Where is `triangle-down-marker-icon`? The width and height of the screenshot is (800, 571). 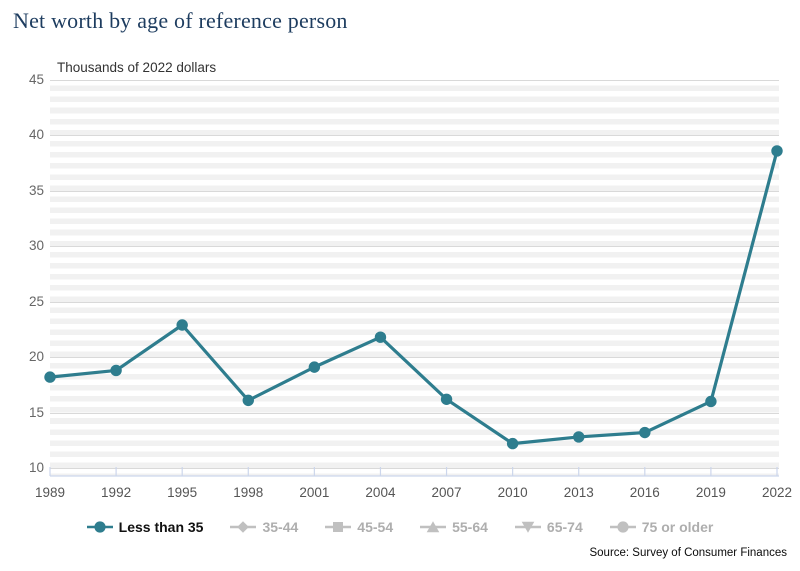
triangle-down-marker-icon is located at coordinates (527, 527).